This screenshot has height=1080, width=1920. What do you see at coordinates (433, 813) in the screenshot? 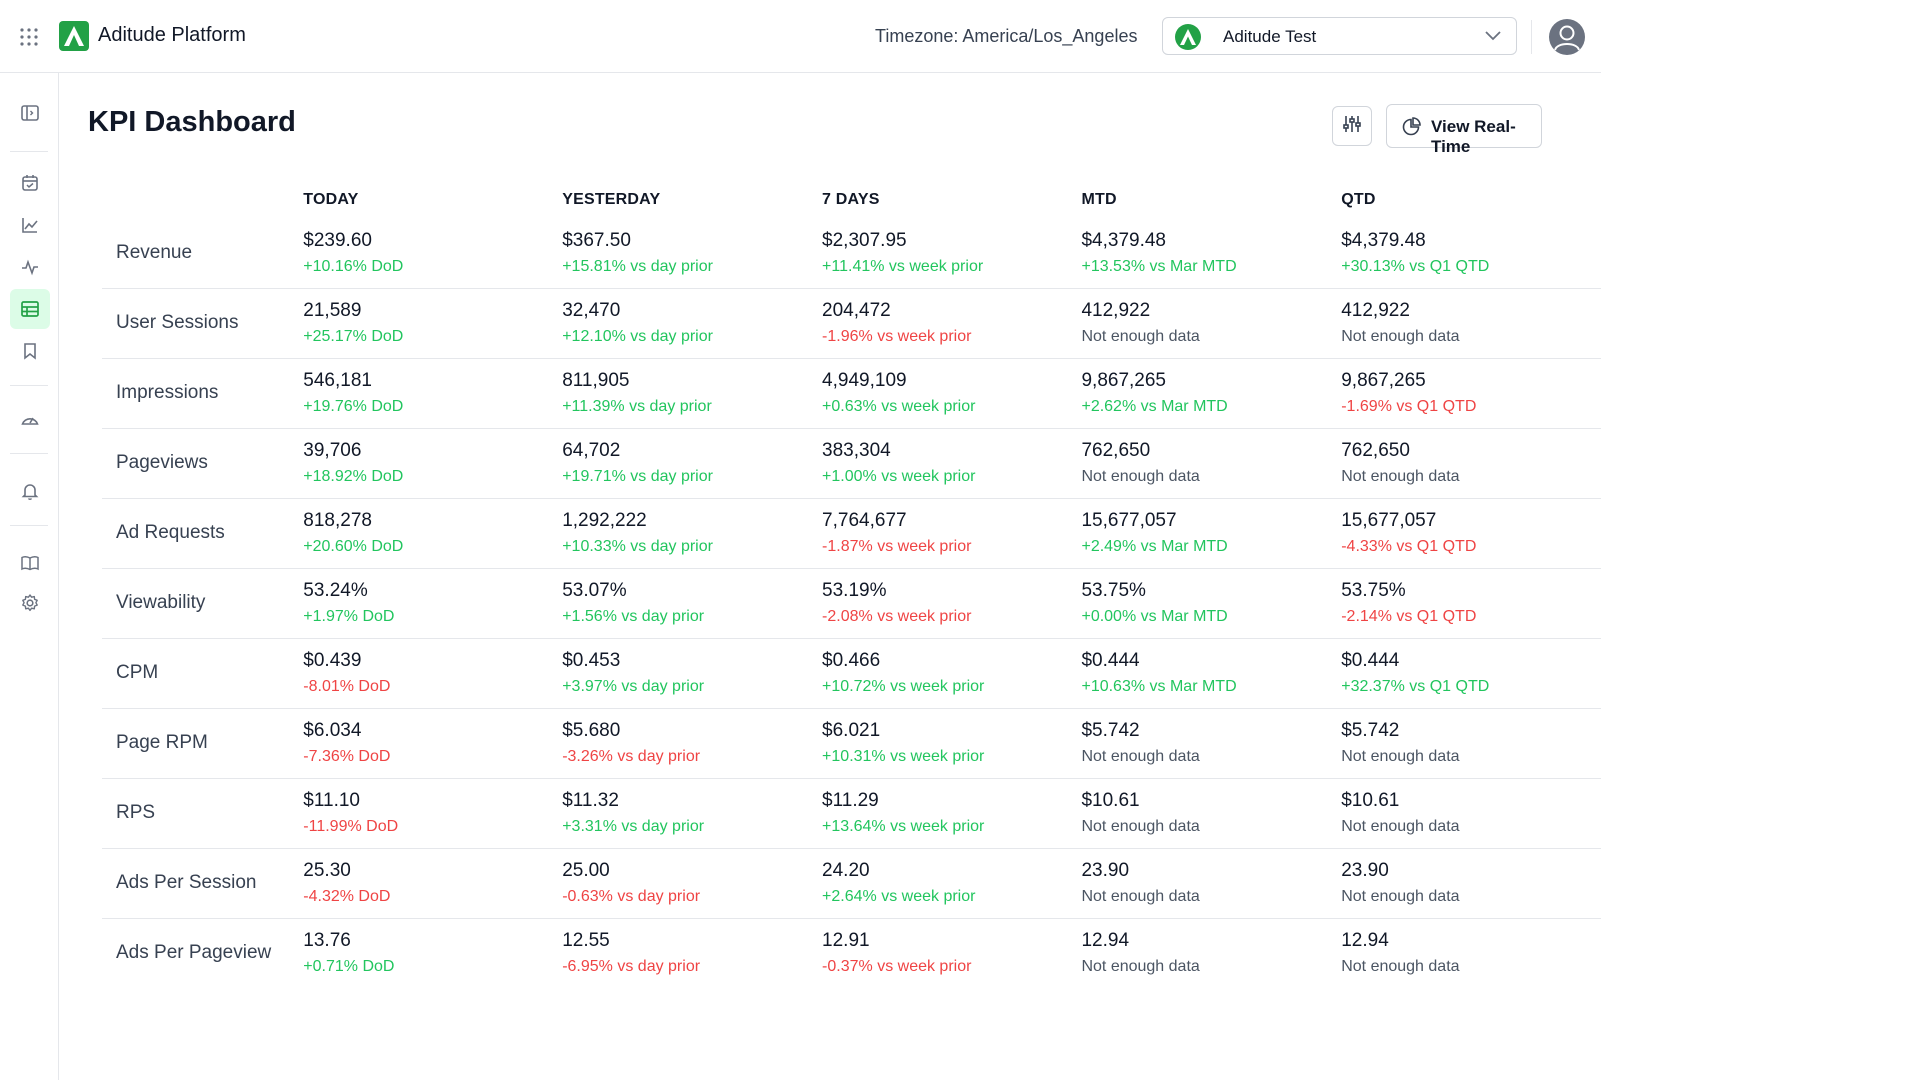
I see `kpi-cell: $11.10 -11.99% DoD` at bounding box center [433, 813].